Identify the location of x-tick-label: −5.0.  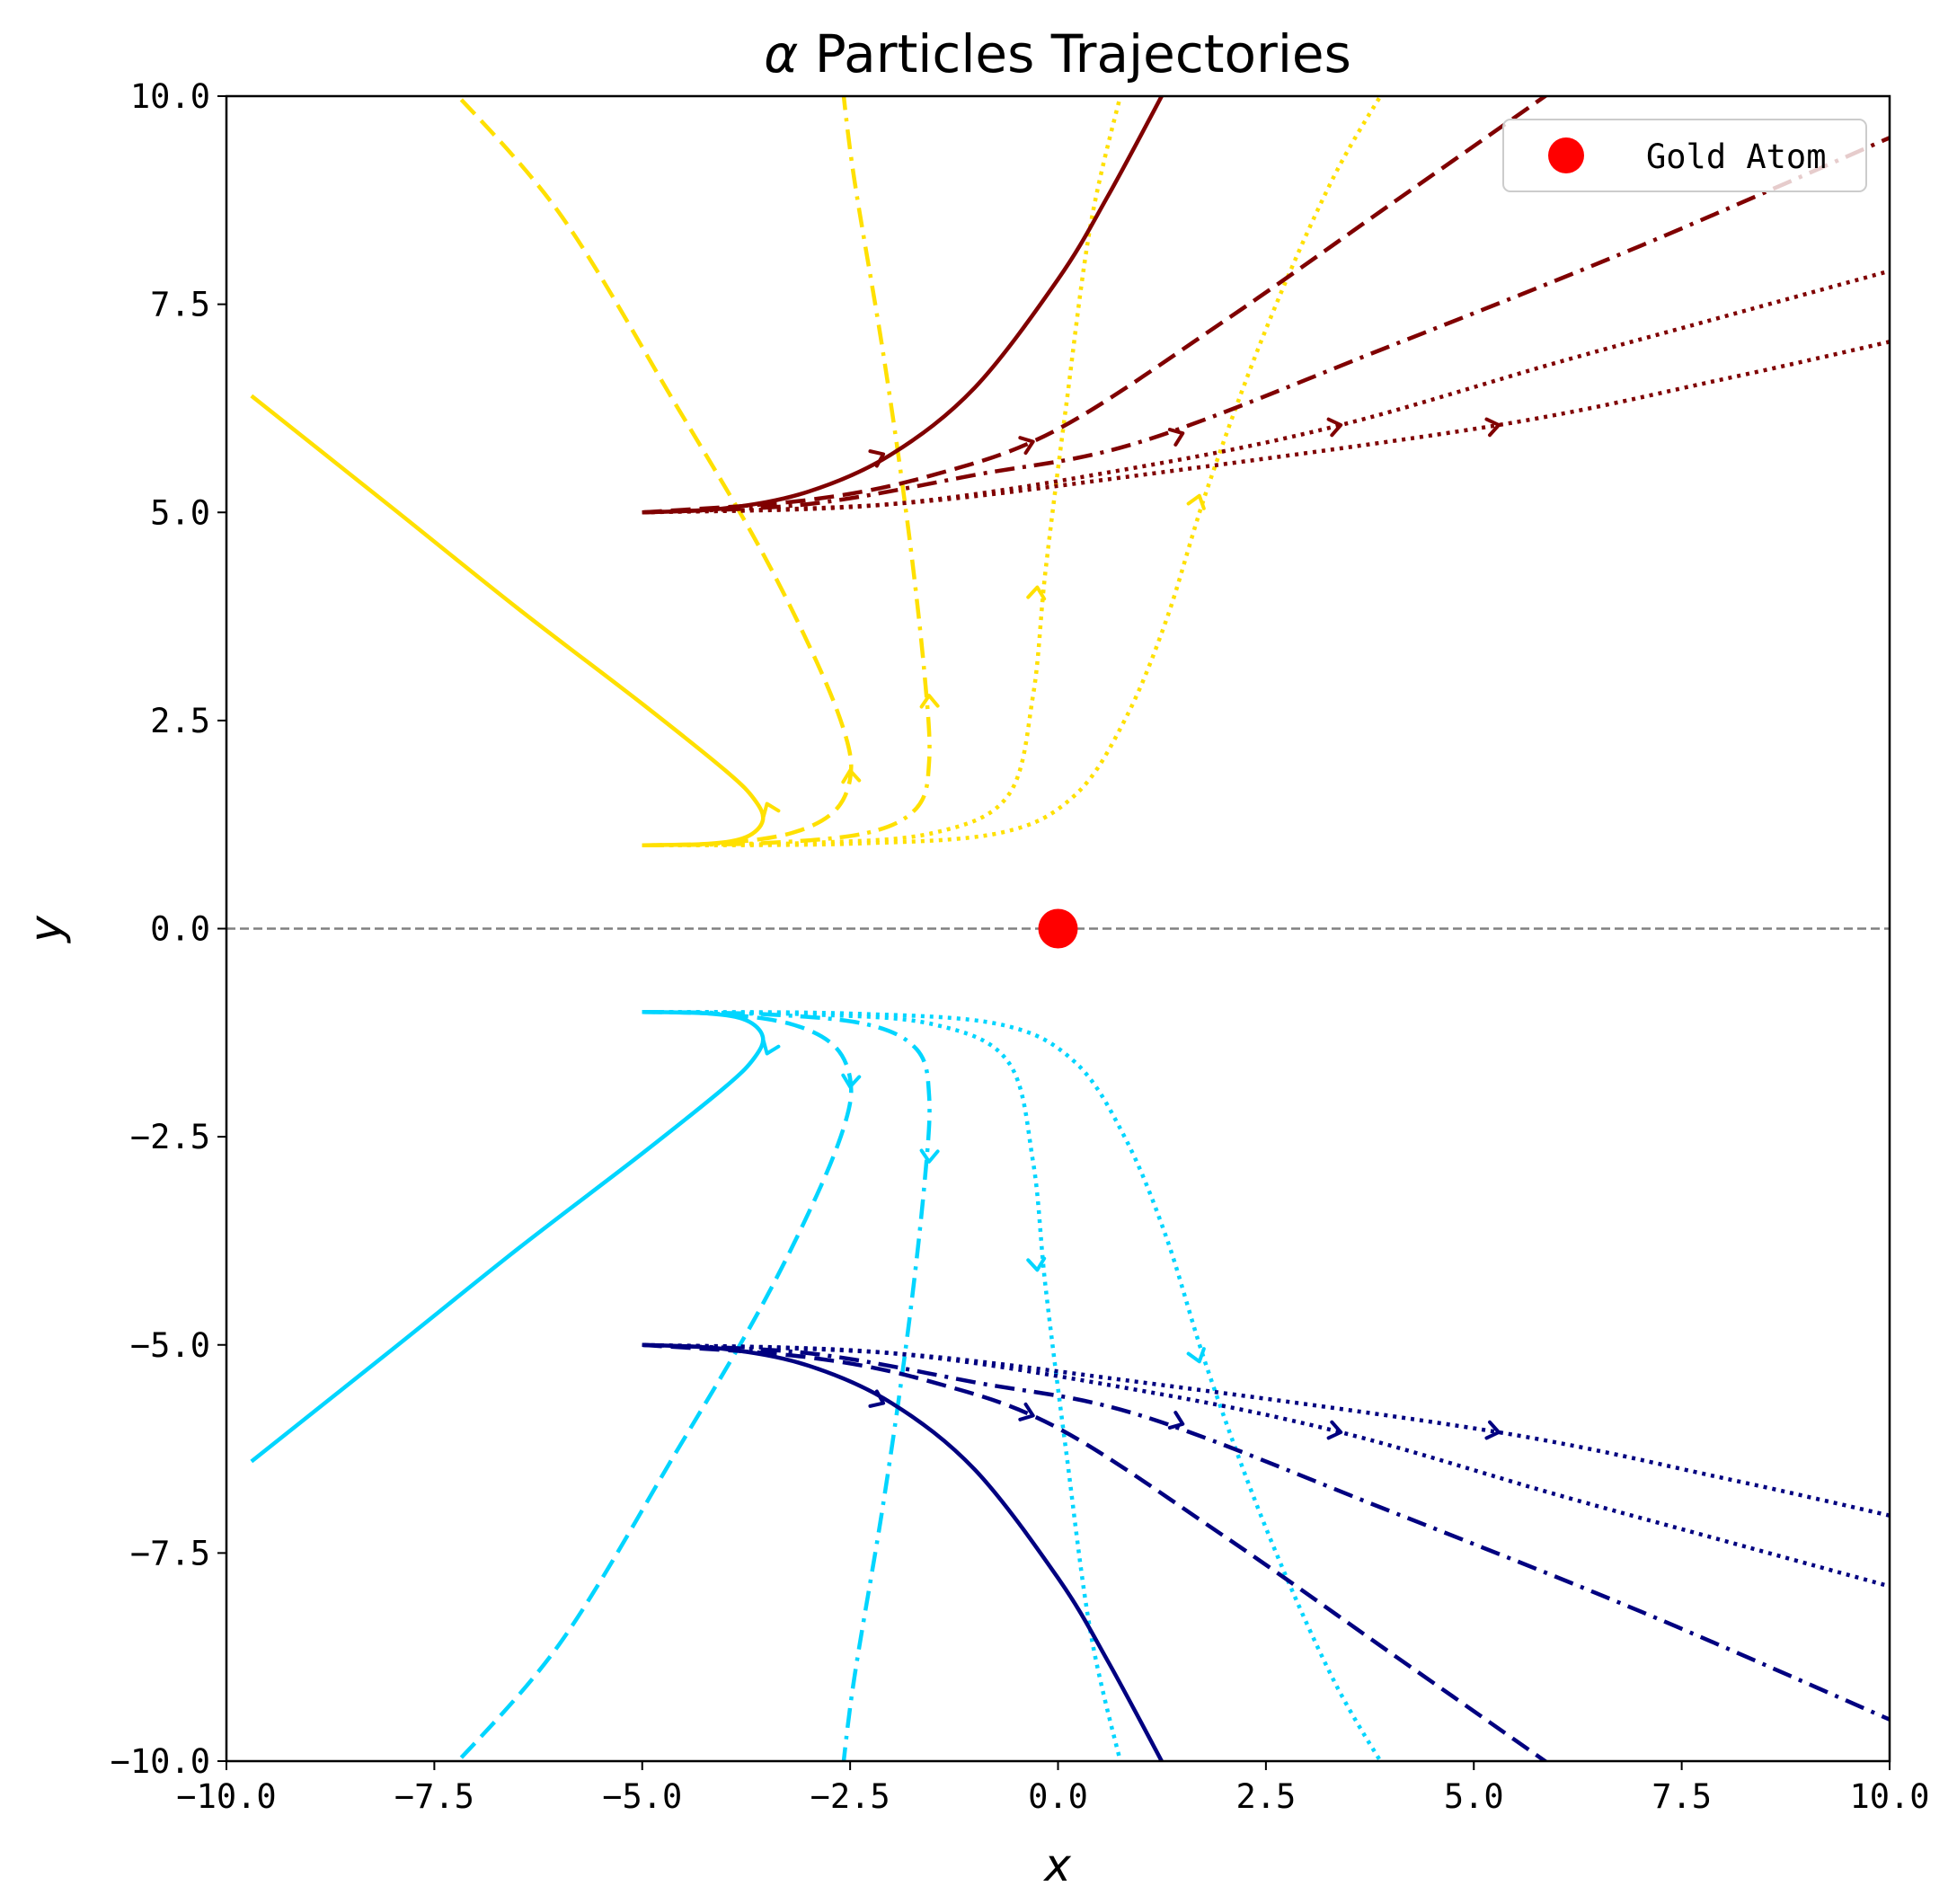
(642, 1796).